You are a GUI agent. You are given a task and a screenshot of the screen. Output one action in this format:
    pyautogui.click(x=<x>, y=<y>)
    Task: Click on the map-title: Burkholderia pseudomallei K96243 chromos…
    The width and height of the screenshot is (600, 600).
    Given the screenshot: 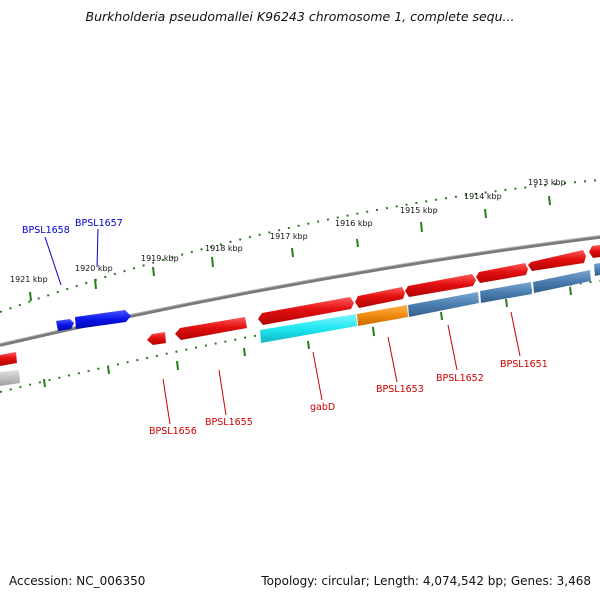 What is the action you would take?
    pyautogui.click(x=300, y=16)
    